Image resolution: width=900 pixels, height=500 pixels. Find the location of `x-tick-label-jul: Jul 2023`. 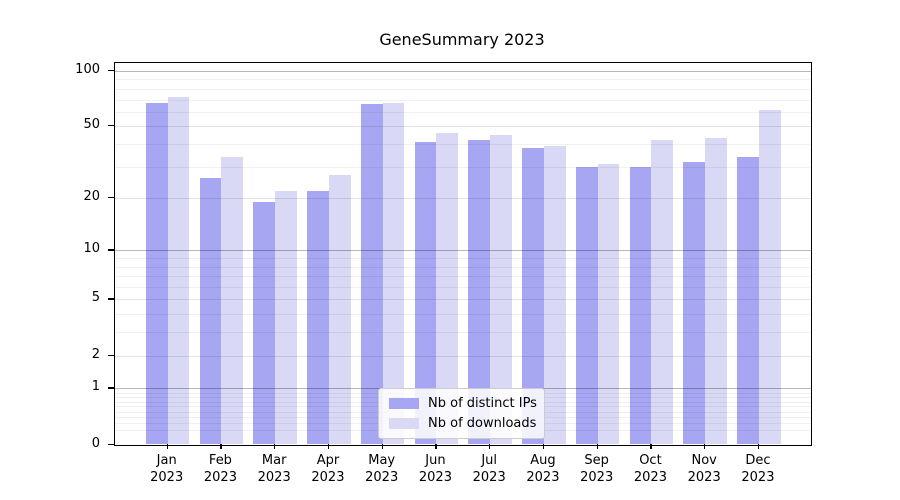

x-tick-label-jul: Jul 2023 is located at coordinates (489, 469).